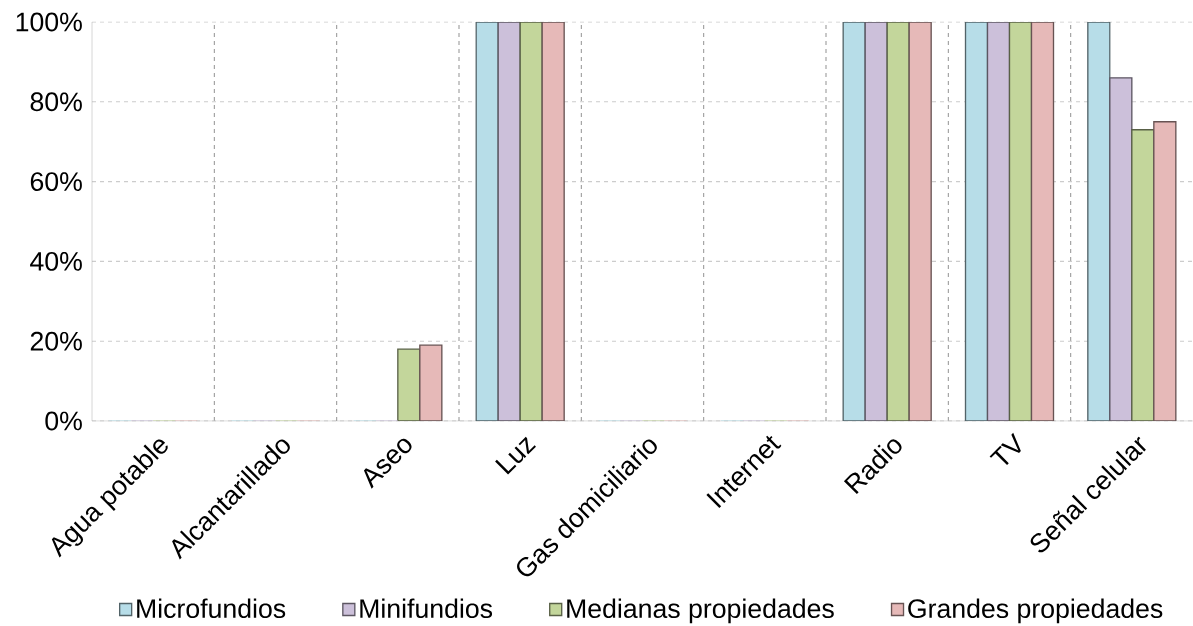 The height and width of the screenshot is (626, 1193). I want to click on y-tick-label: 60%, so click(56, 182).